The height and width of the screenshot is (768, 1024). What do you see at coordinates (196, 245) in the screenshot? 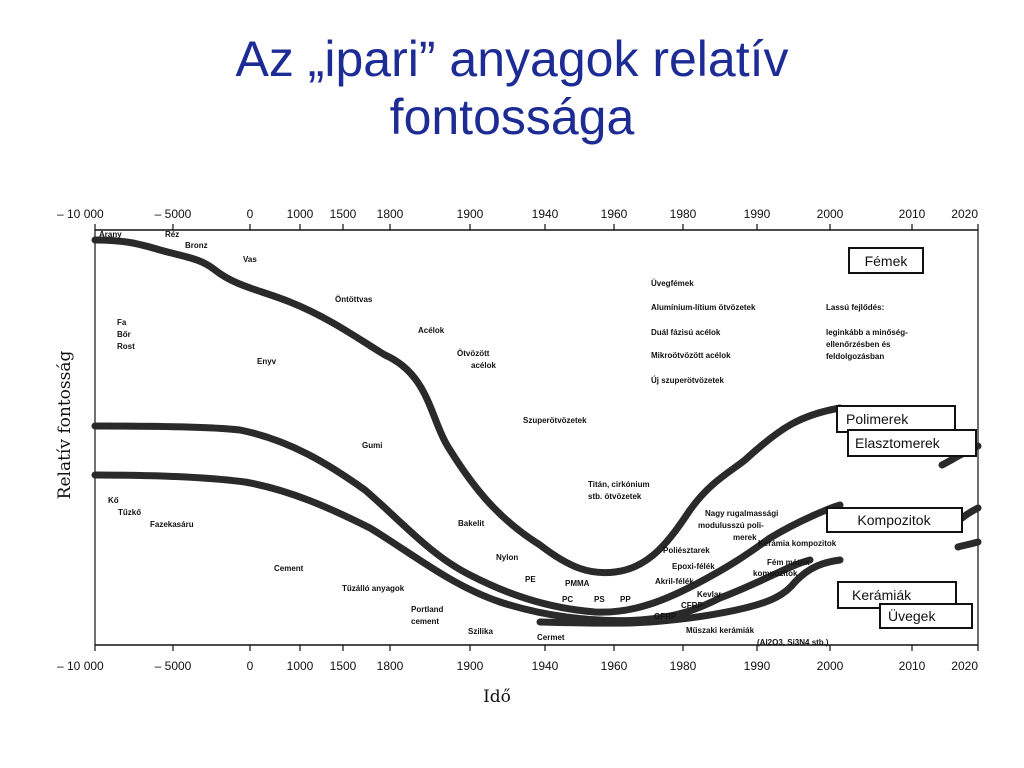
I see `anno-bronz: Bronz` at bounding box center [196, 245].